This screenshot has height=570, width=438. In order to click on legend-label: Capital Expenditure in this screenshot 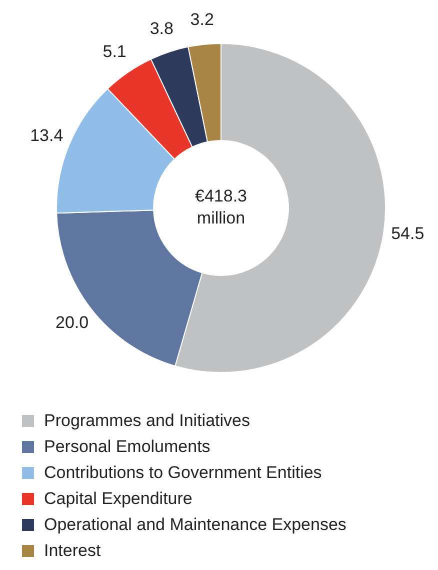, I will do `click(118, 499)`.